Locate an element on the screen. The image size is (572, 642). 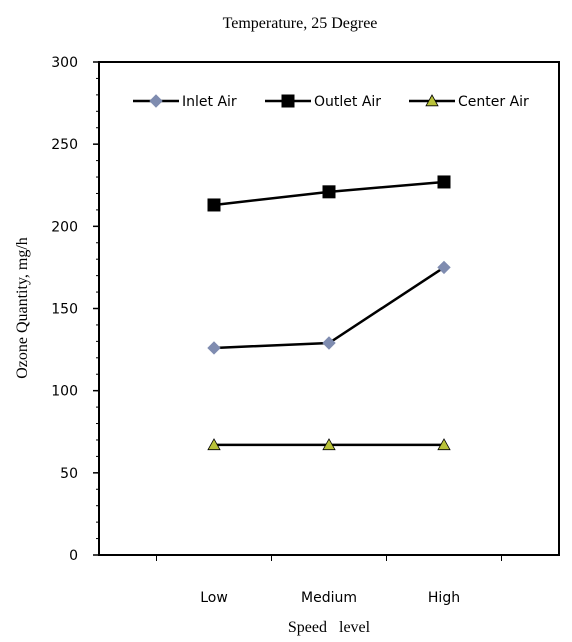
x-axis: Low Medium High is located at coordinates (329, 580).